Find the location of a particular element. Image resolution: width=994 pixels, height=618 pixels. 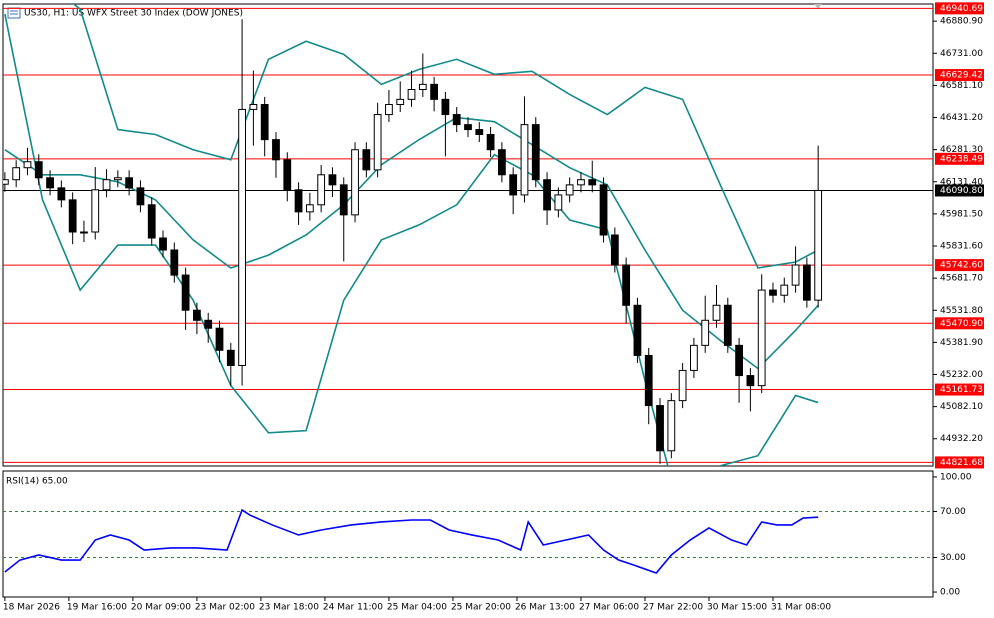

x-tick-label: 25 Mar 04:00 is located at coordinates (417, 608).